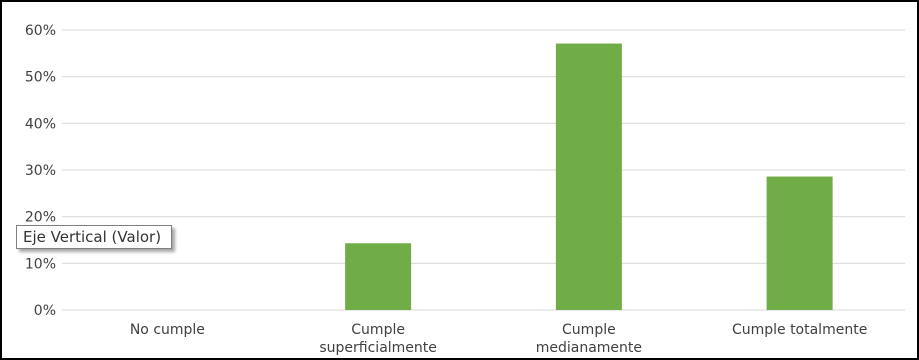  I want to click on y-tick-label: 60%, so click(40, 31).